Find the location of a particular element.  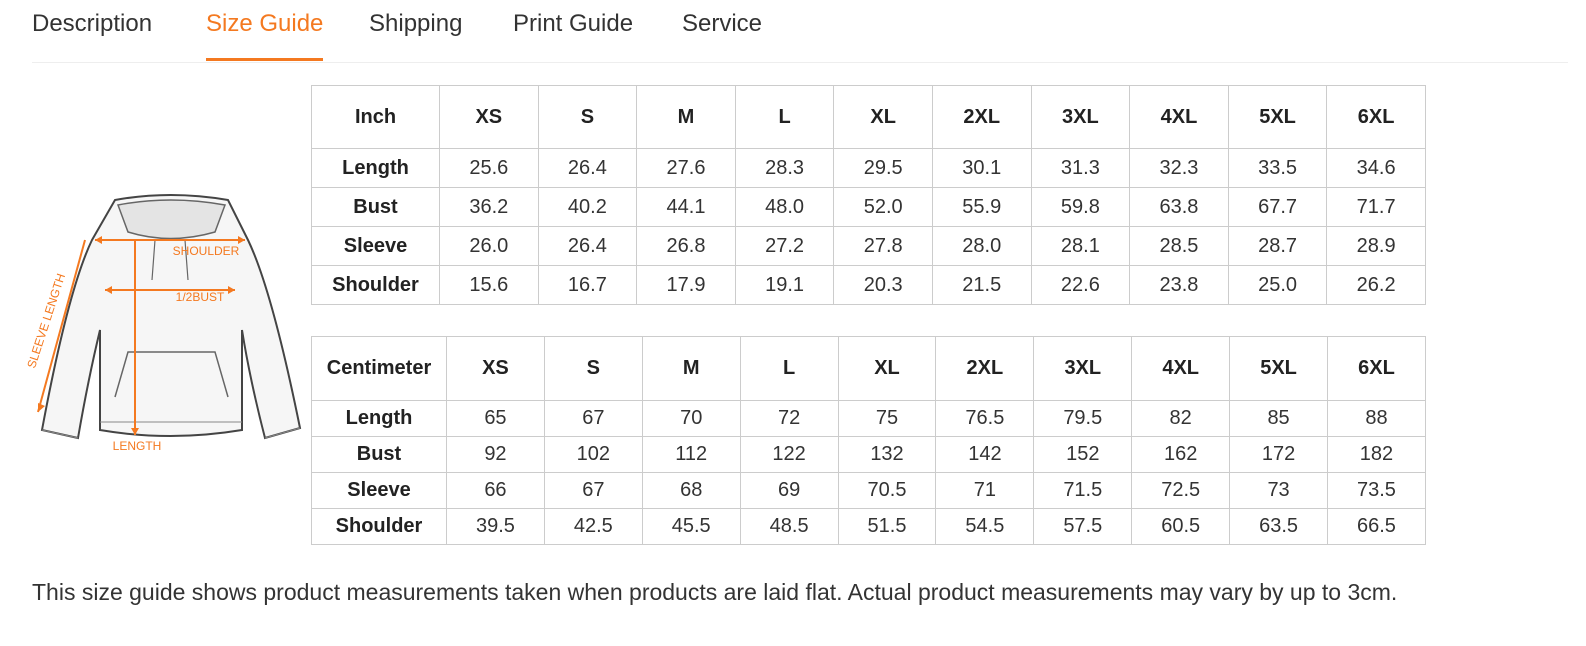

data-cell: 26.2 is located at coordinates (1376, 285).